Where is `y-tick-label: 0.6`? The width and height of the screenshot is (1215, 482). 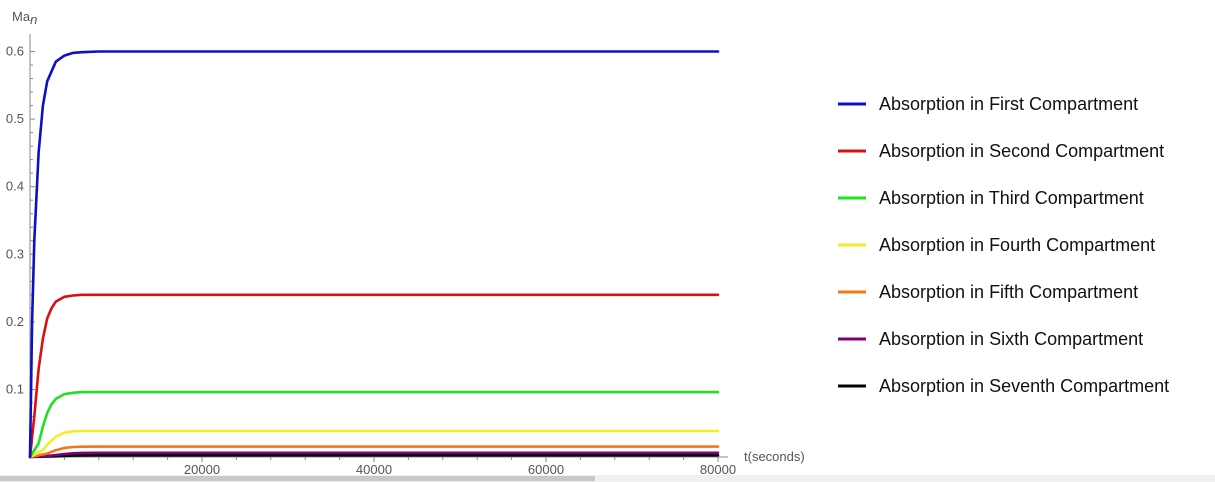 y-tick-label: 0.6 is located at coordinates (15, 51).